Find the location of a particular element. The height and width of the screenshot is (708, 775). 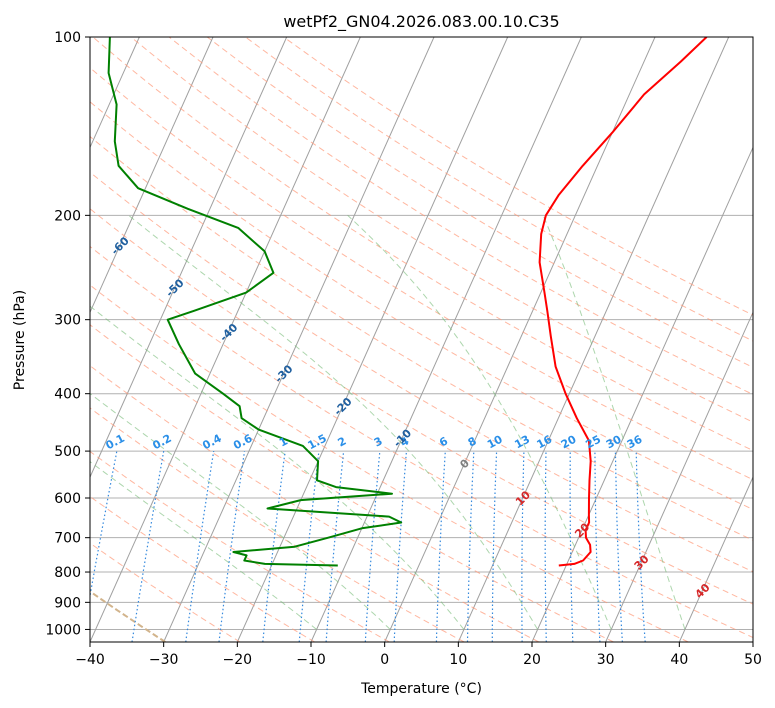

mixing-ratio-label: 16 is located at coordinates (545, 442).